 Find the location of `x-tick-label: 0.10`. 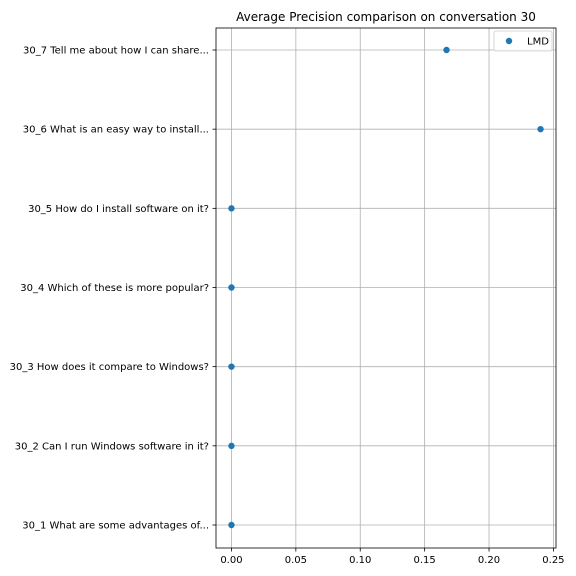

x-tick-label: 0.10 is located at coordinates (360, 560).